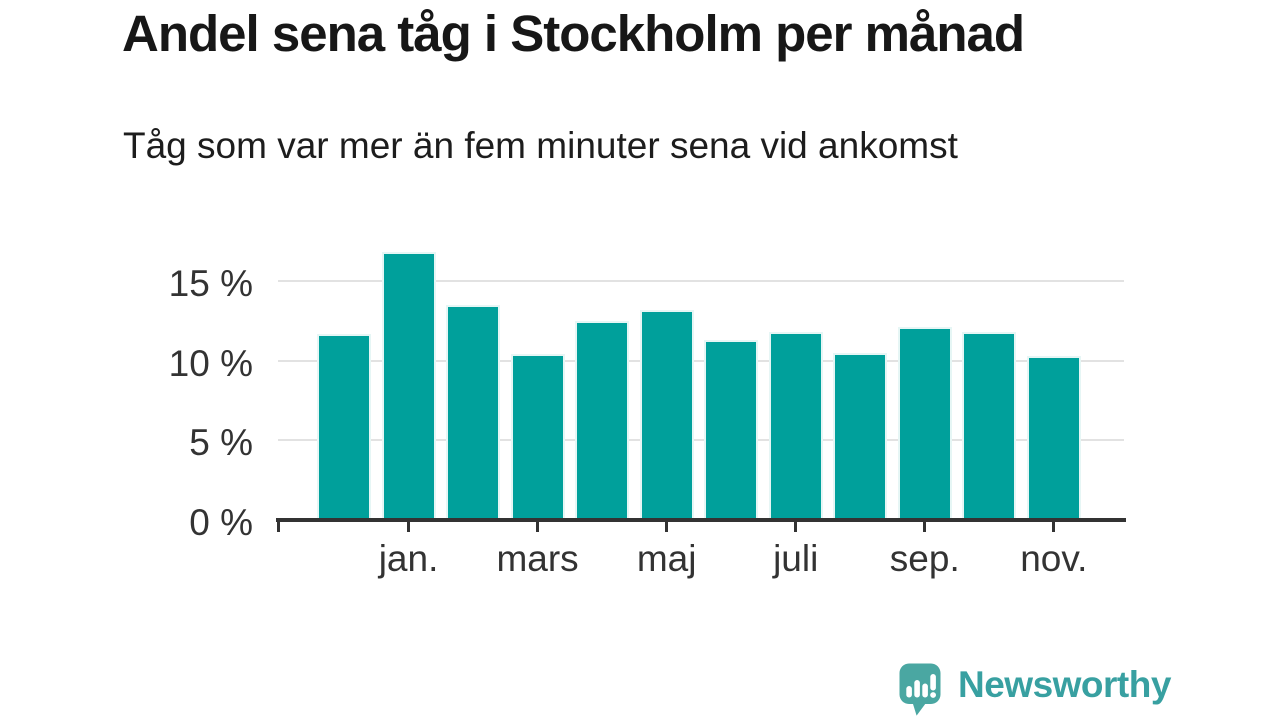 This screenshot has height=720, width=1280. I want to click on chart-title: Andel sena tåg i Stockholm per månad, so click(573, 33).